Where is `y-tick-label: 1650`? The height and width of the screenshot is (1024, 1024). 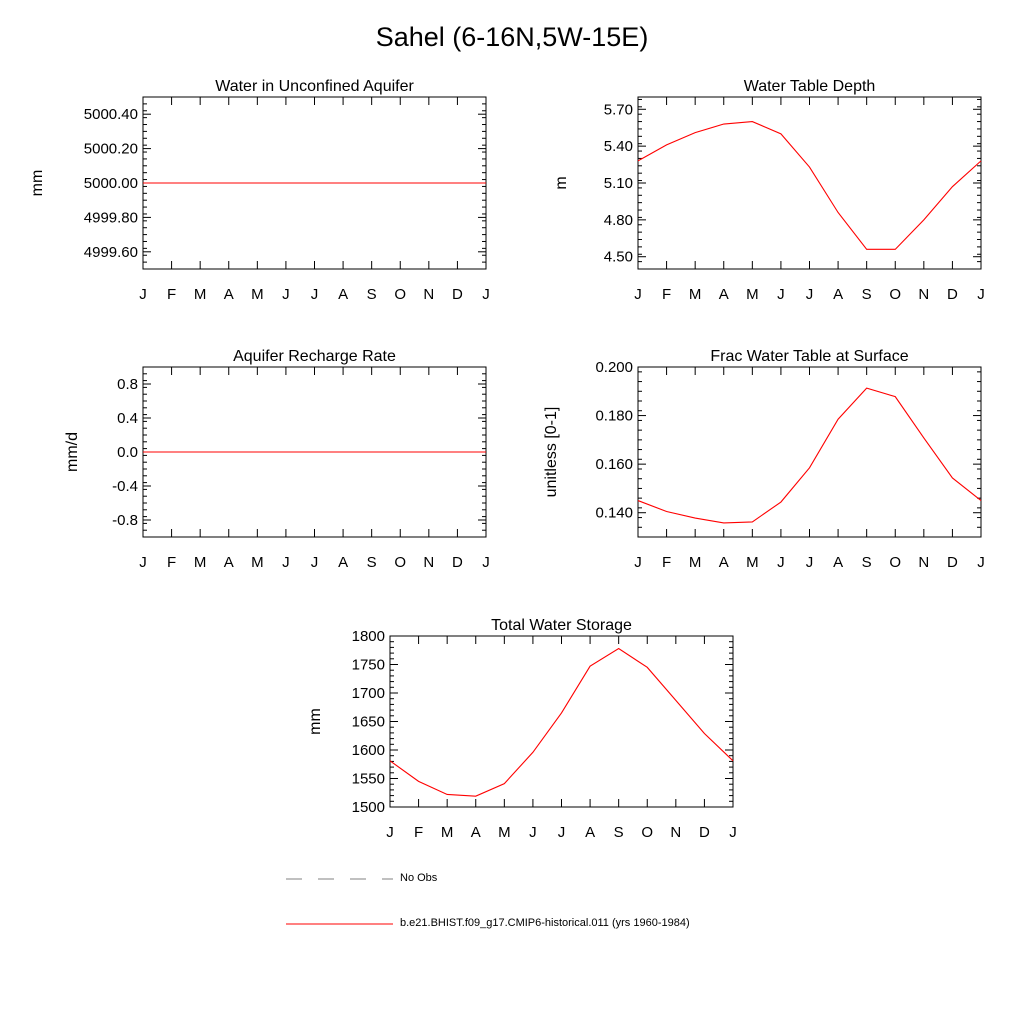
y-tick-label: 1650 is located at coordinates (368, 722).